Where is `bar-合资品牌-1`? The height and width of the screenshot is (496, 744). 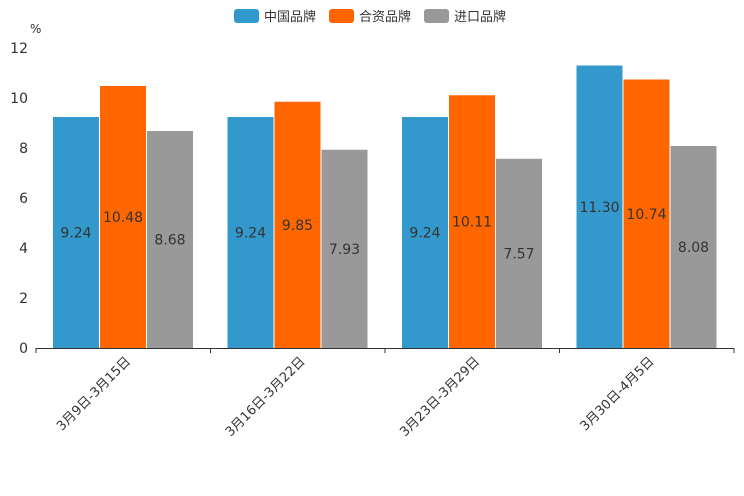 bar-合资品牌-1 is located at coordinates (297, 224).